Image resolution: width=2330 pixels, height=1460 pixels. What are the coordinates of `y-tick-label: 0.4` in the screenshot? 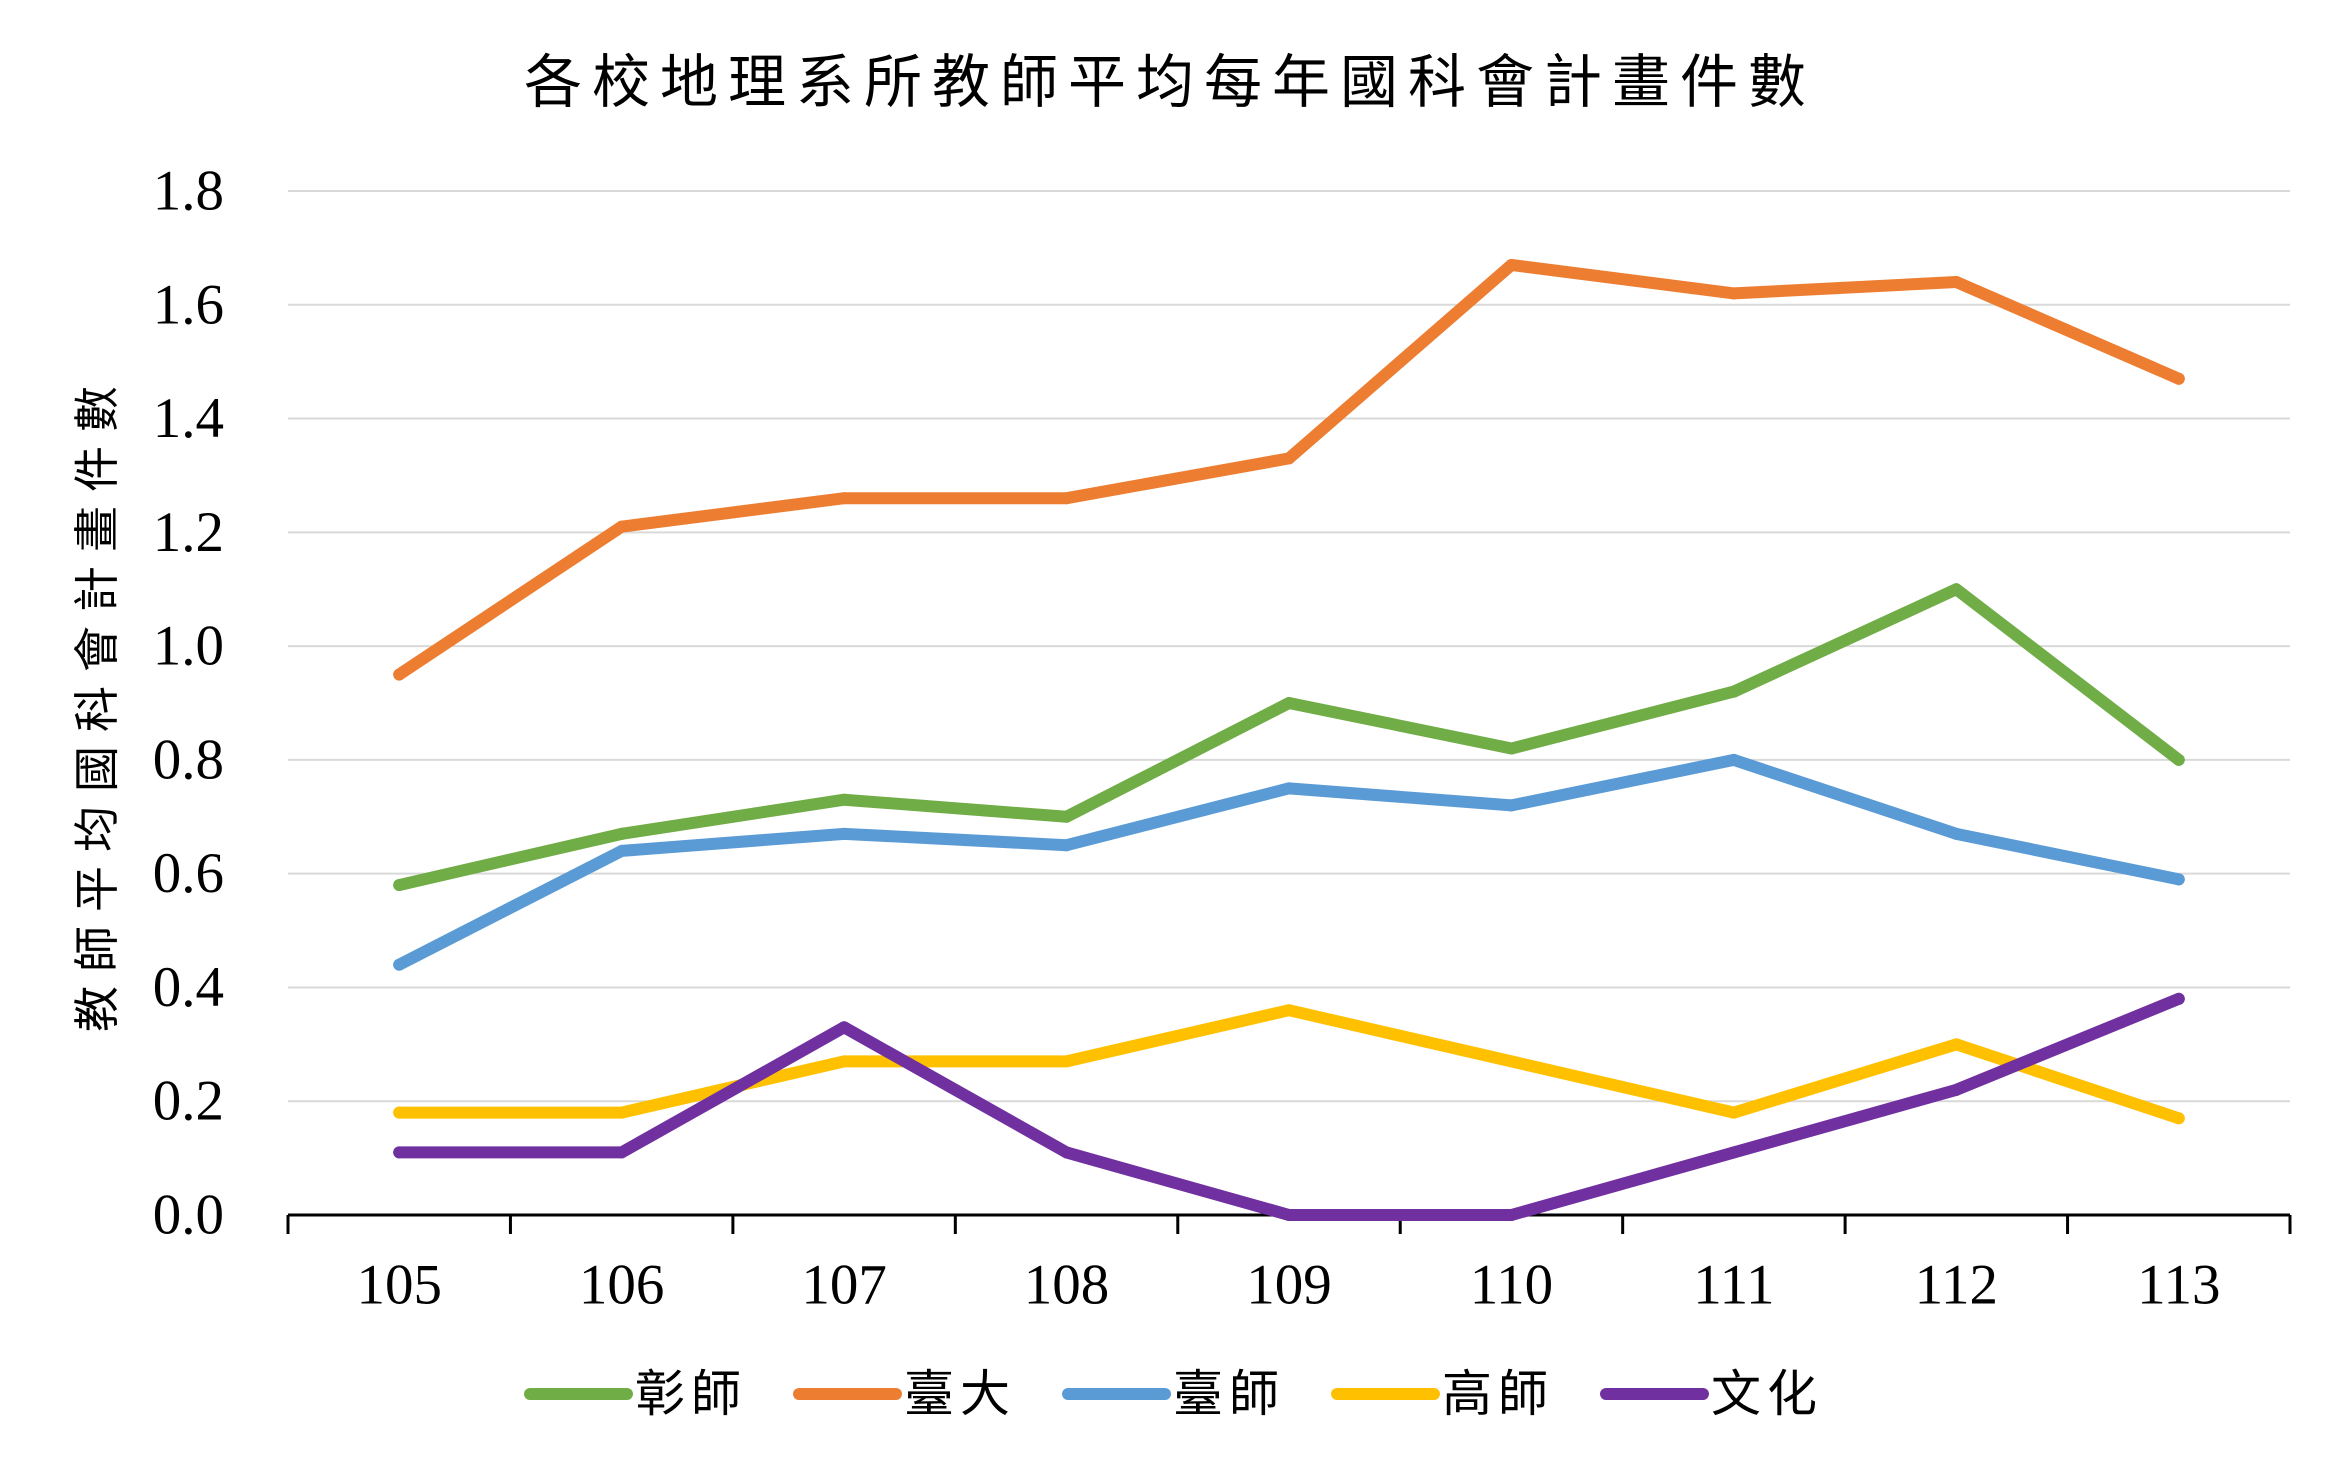 It's located at (188, 987).